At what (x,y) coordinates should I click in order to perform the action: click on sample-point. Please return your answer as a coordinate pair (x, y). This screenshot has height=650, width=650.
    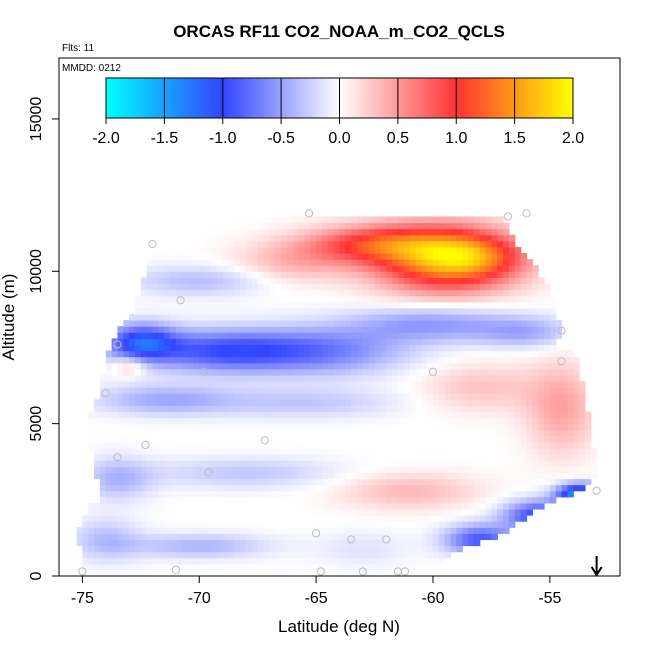
    Looking at the image, I should click on (362, 571).